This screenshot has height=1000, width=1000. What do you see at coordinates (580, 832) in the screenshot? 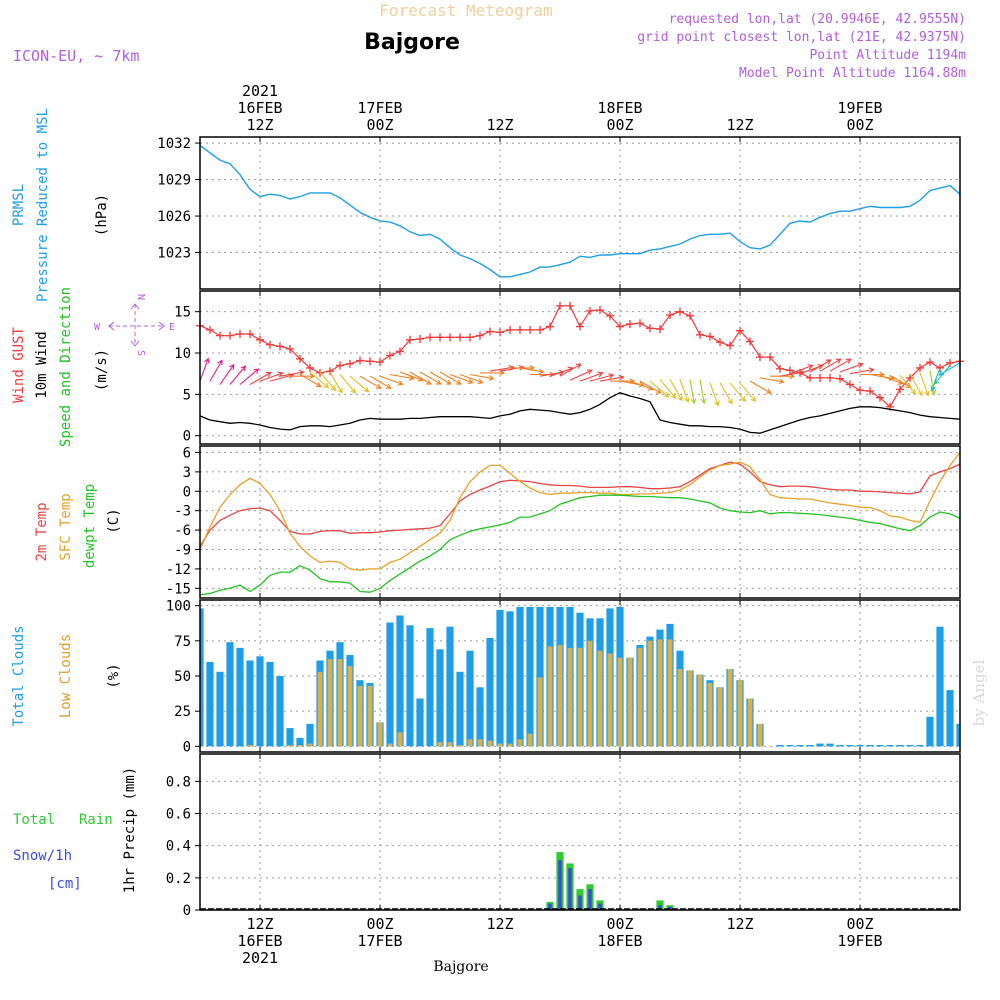
I see `precip-frame` at bounding box center [580, 832].